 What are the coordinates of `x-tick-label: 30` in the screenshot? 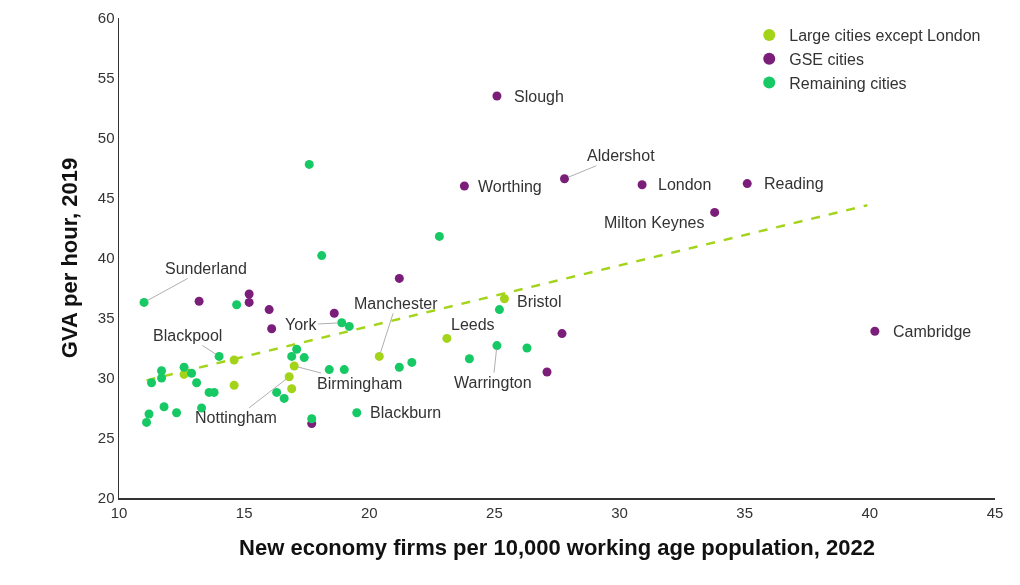 It's located at (619, 512).